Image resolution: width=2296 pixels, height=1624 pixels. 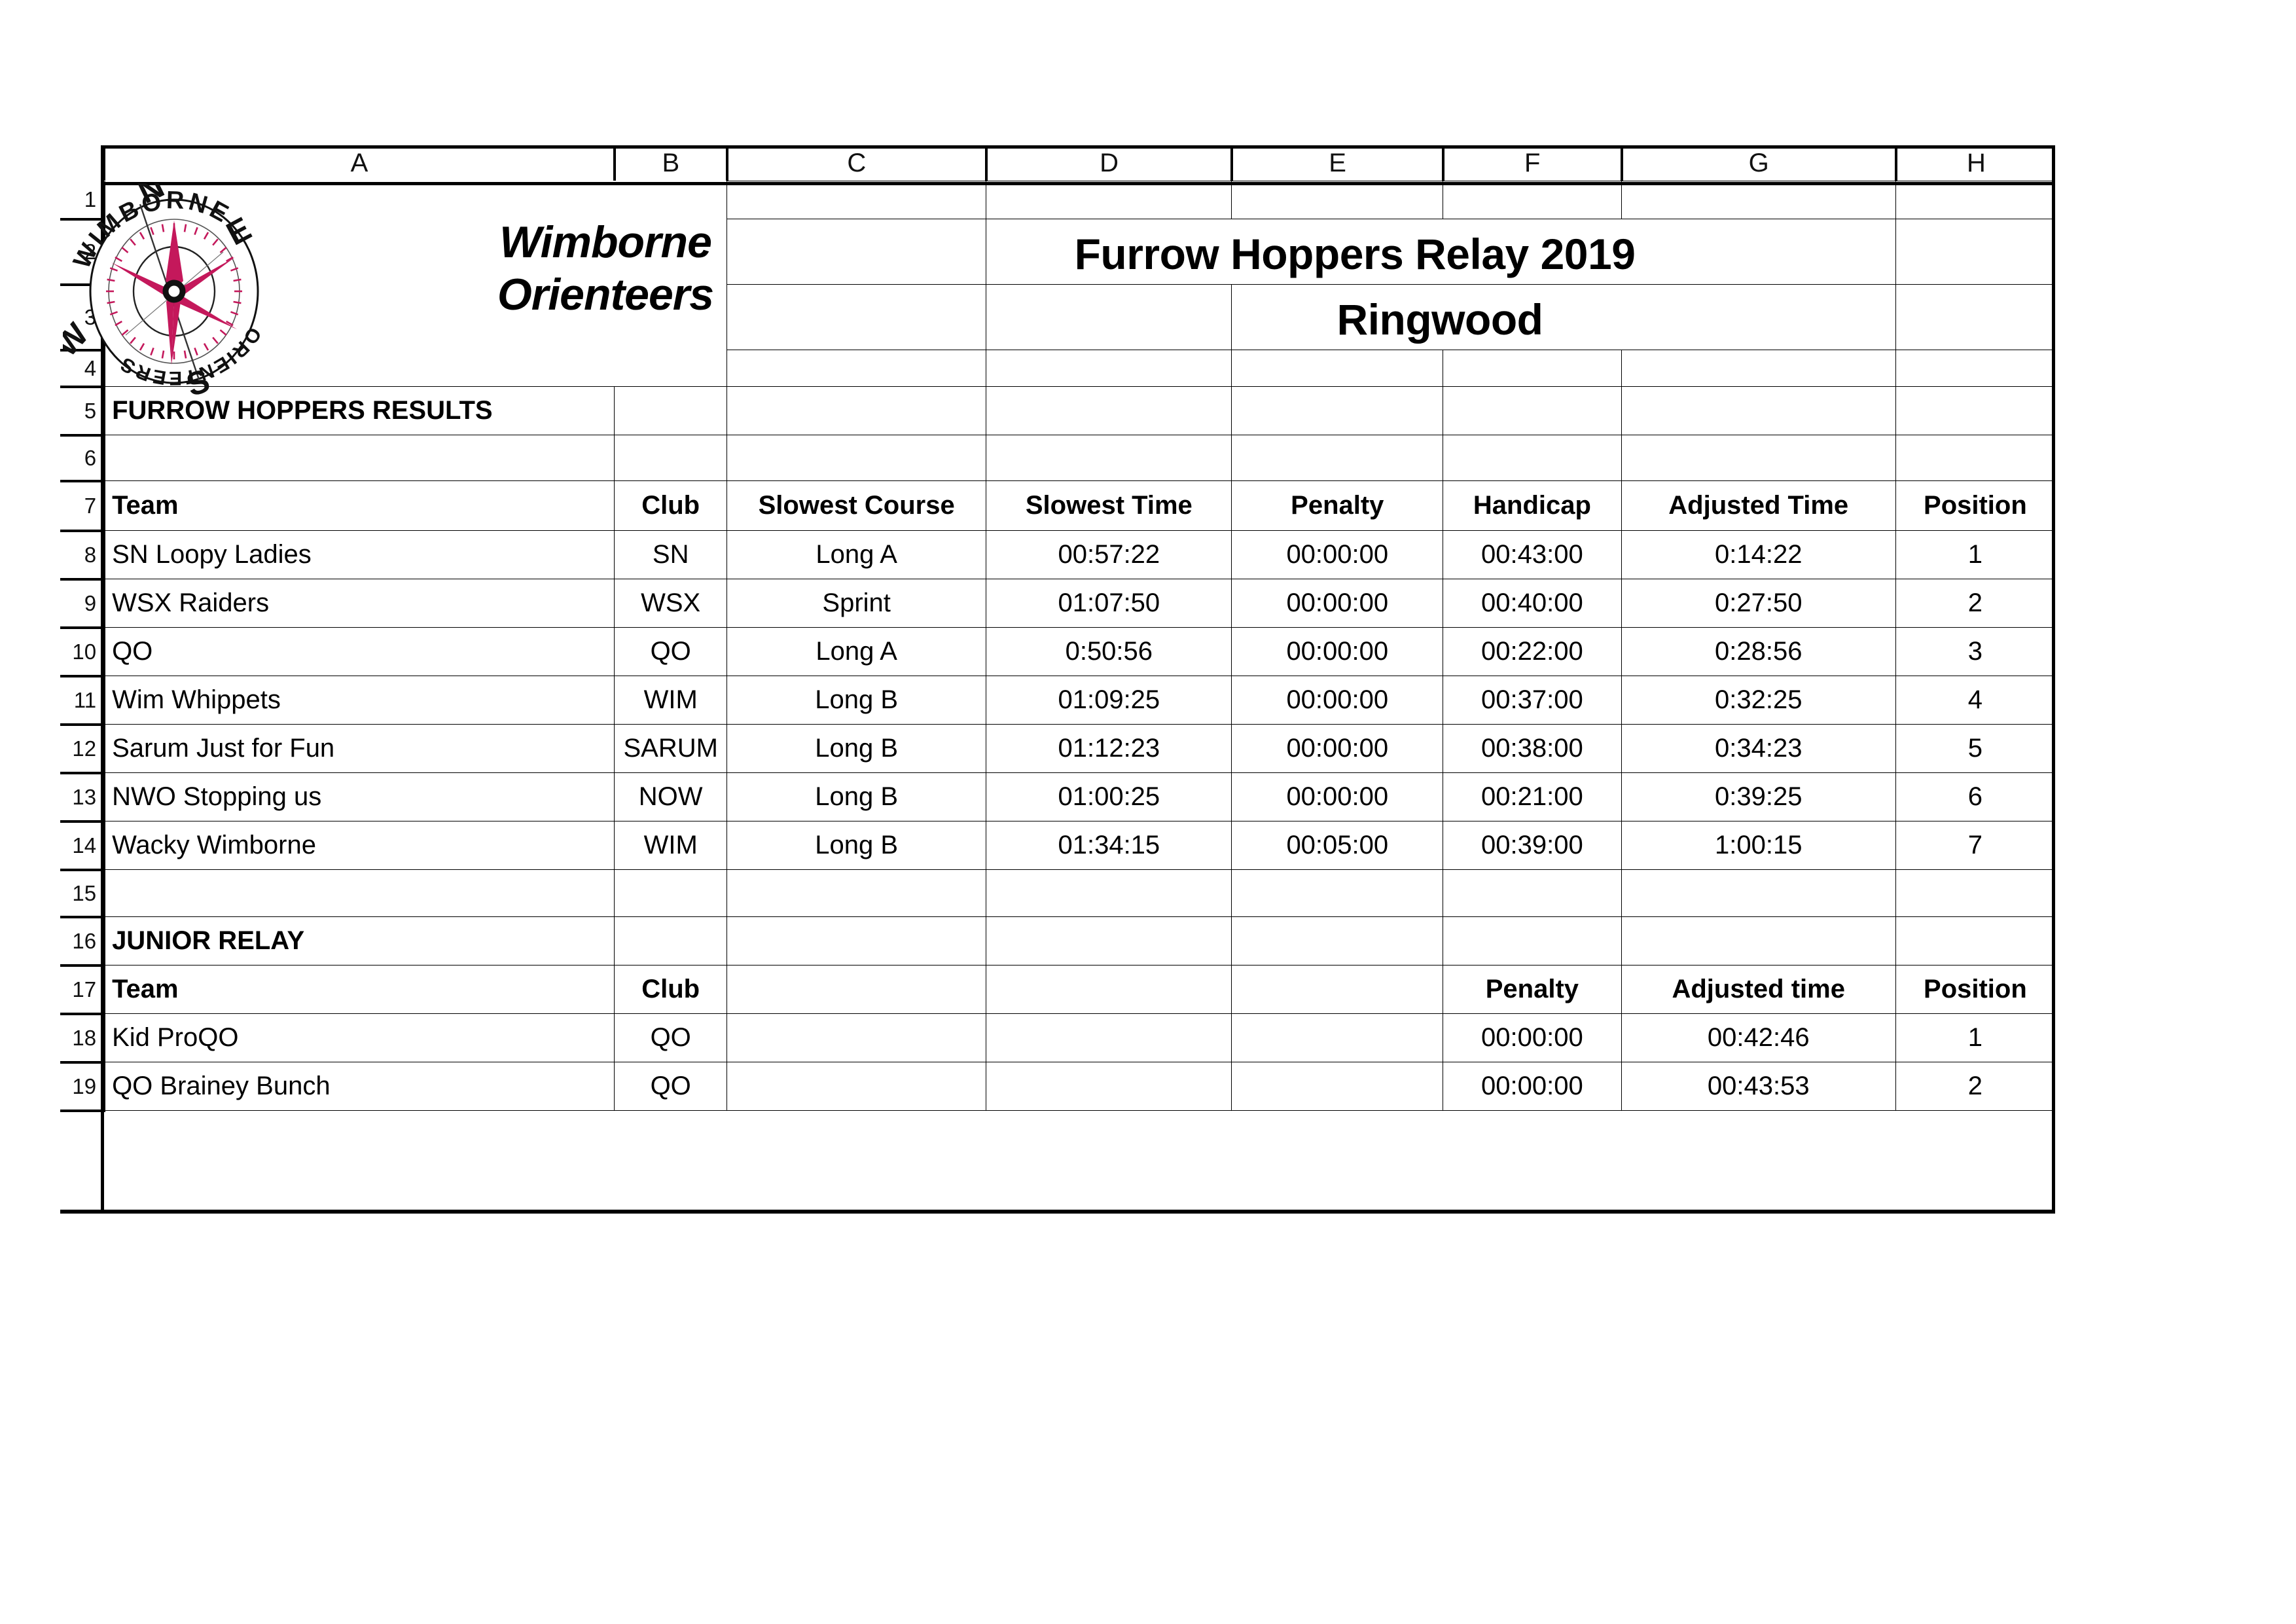 What do you see at coordinates (83, 506) in the screenshot?
I see `row-header-7: 7` at bounding box center [83, 506].